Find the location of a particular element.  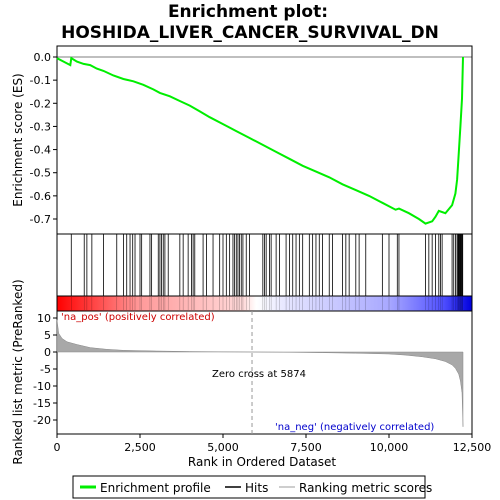

x-tick-label: 10,000 is located at coordinates (389, 447).